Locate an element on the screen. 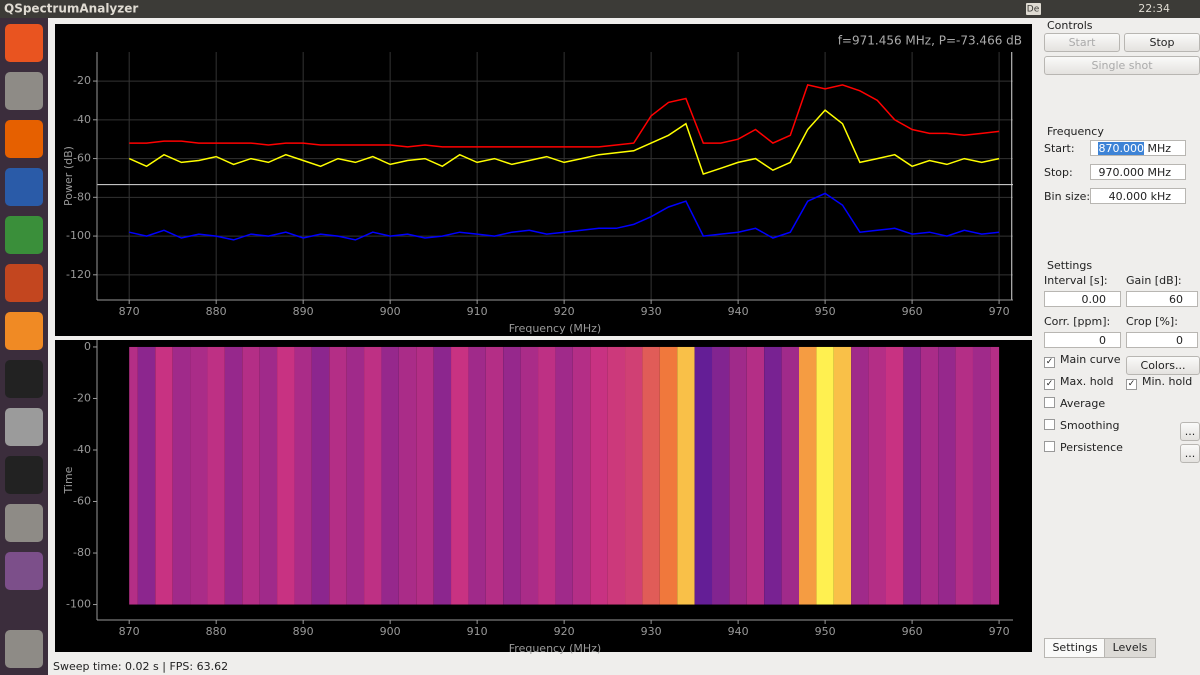 This screenshot has width=1200, height=675. y-tick-label: -120 is located at coordinates (78, 274).